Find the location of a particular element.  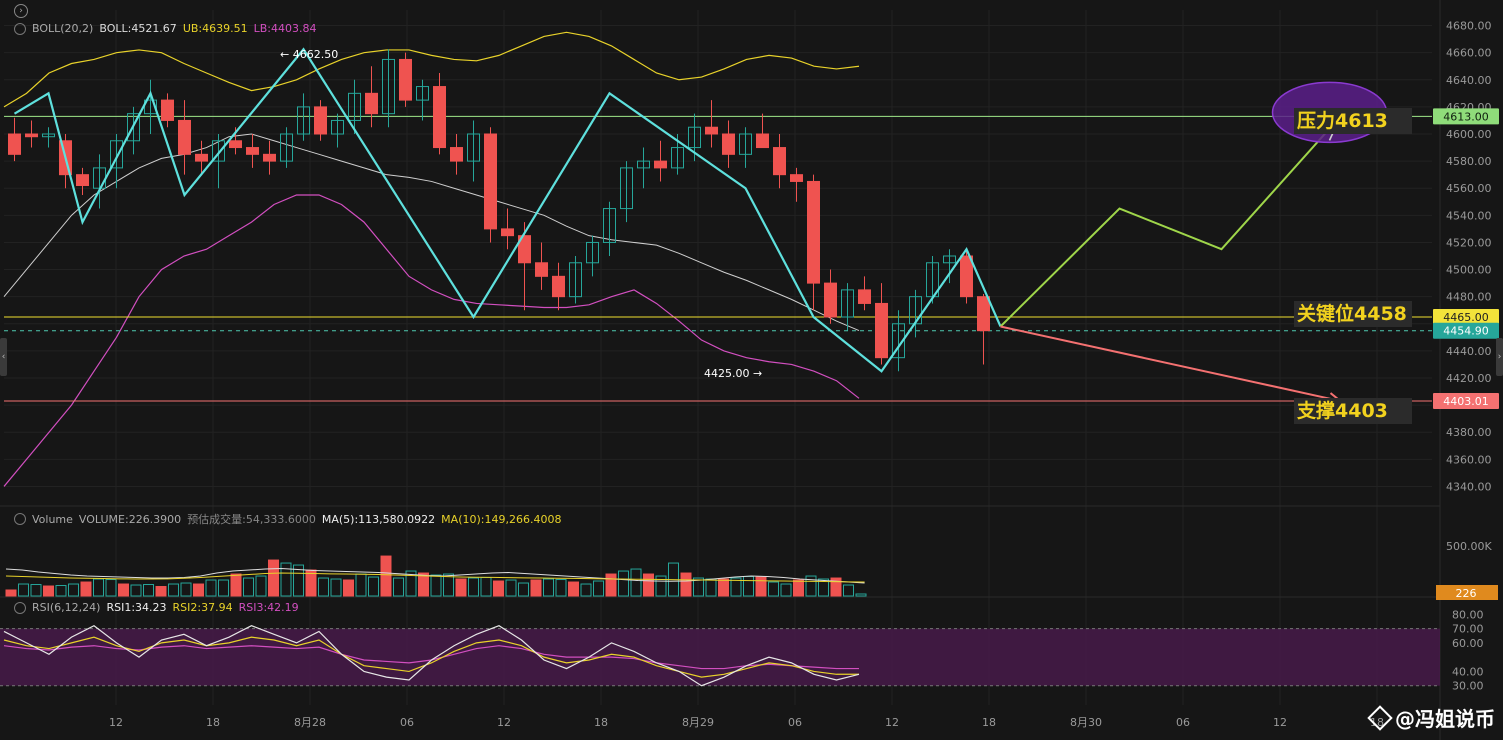

support-label: 支撑4403 is located at coordinates (1353, 411).